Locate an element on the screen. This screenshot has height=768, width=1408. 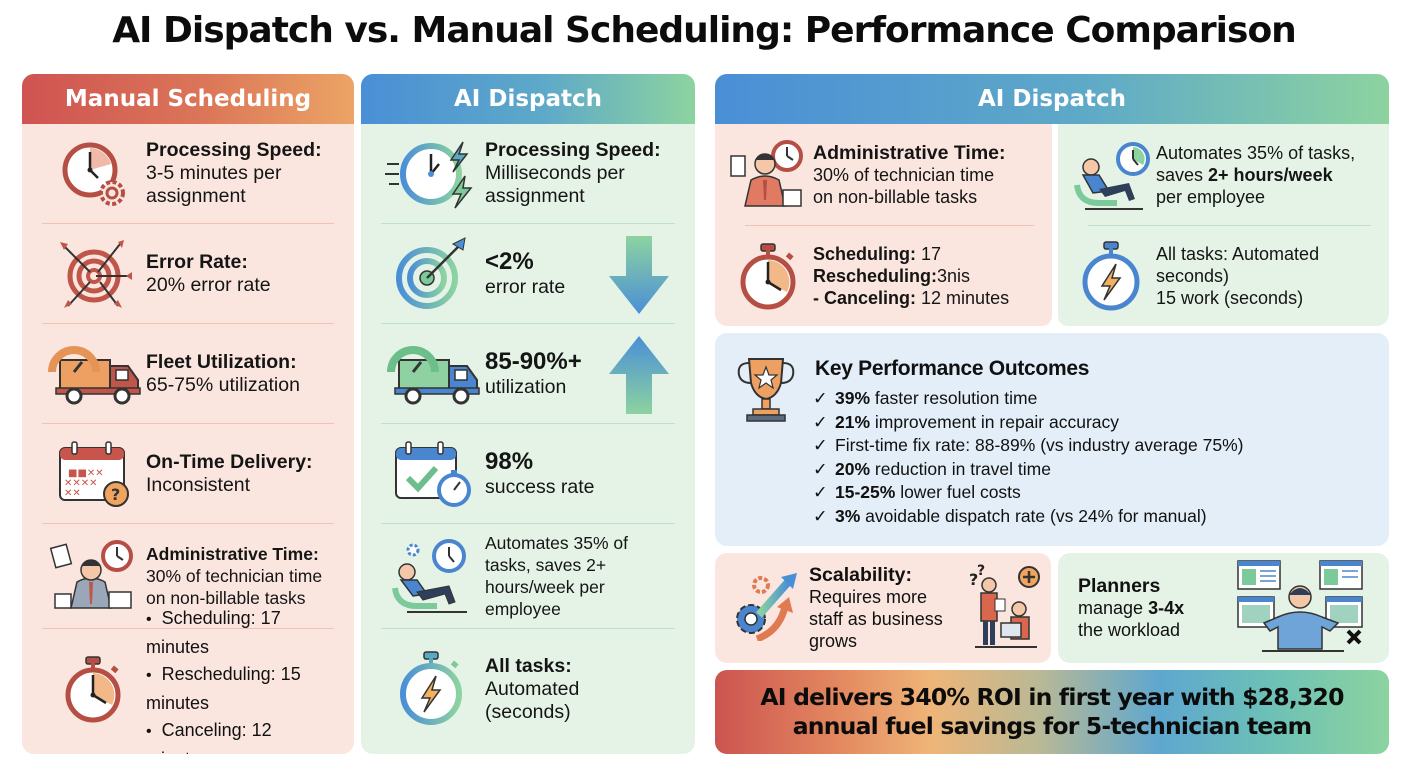
row-value: Automated (seconds) is located at coordinates (532, 700).